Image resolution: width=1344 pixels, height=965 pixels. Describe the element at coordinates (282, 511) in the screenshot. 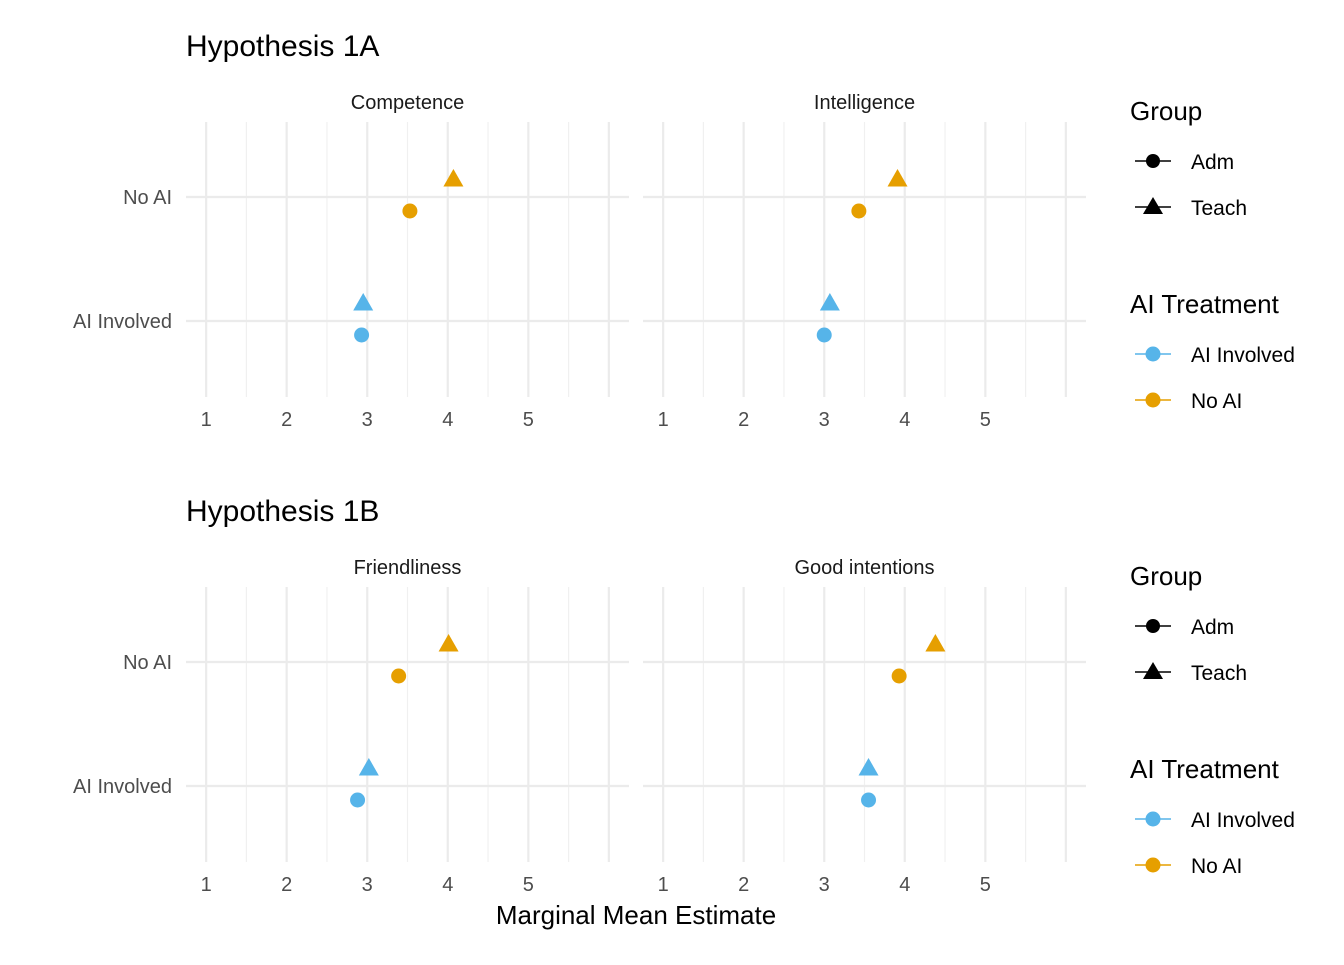

I see `panel-title: Hypothesis 1B` at that location.